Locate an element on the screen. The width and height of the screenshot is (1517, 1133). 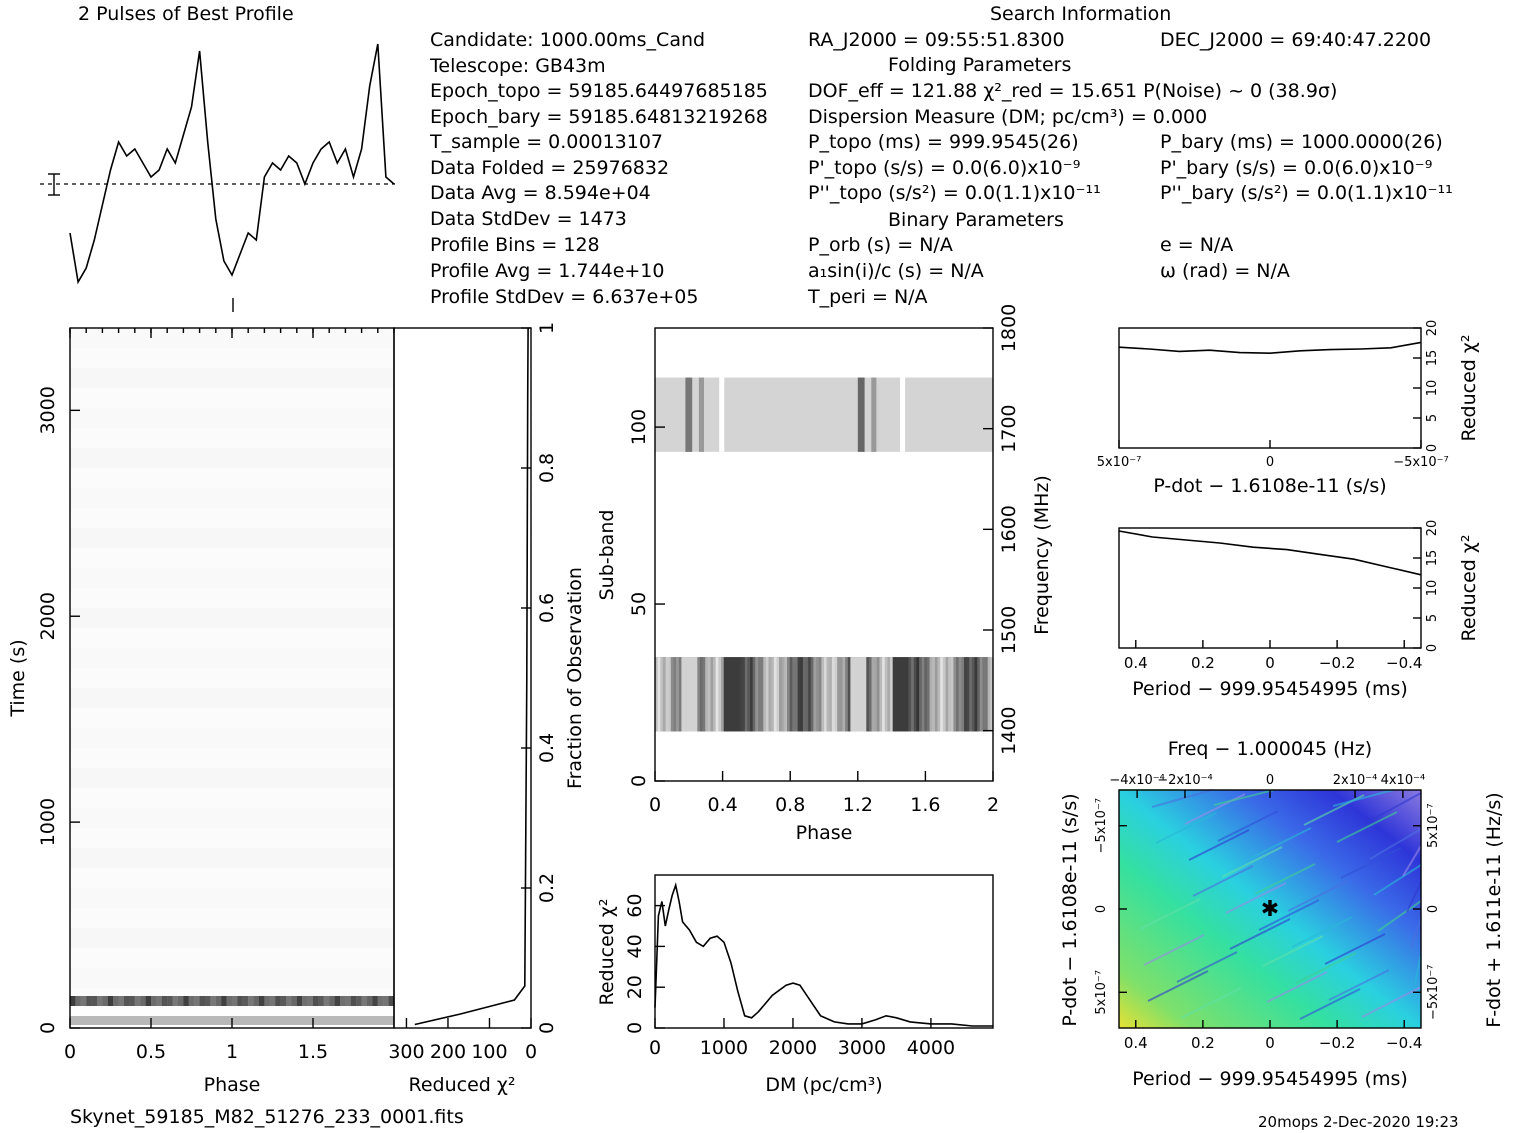
period-xlabel: Period − 999.95454995 (ms) is located at coordinates (1270, 689).